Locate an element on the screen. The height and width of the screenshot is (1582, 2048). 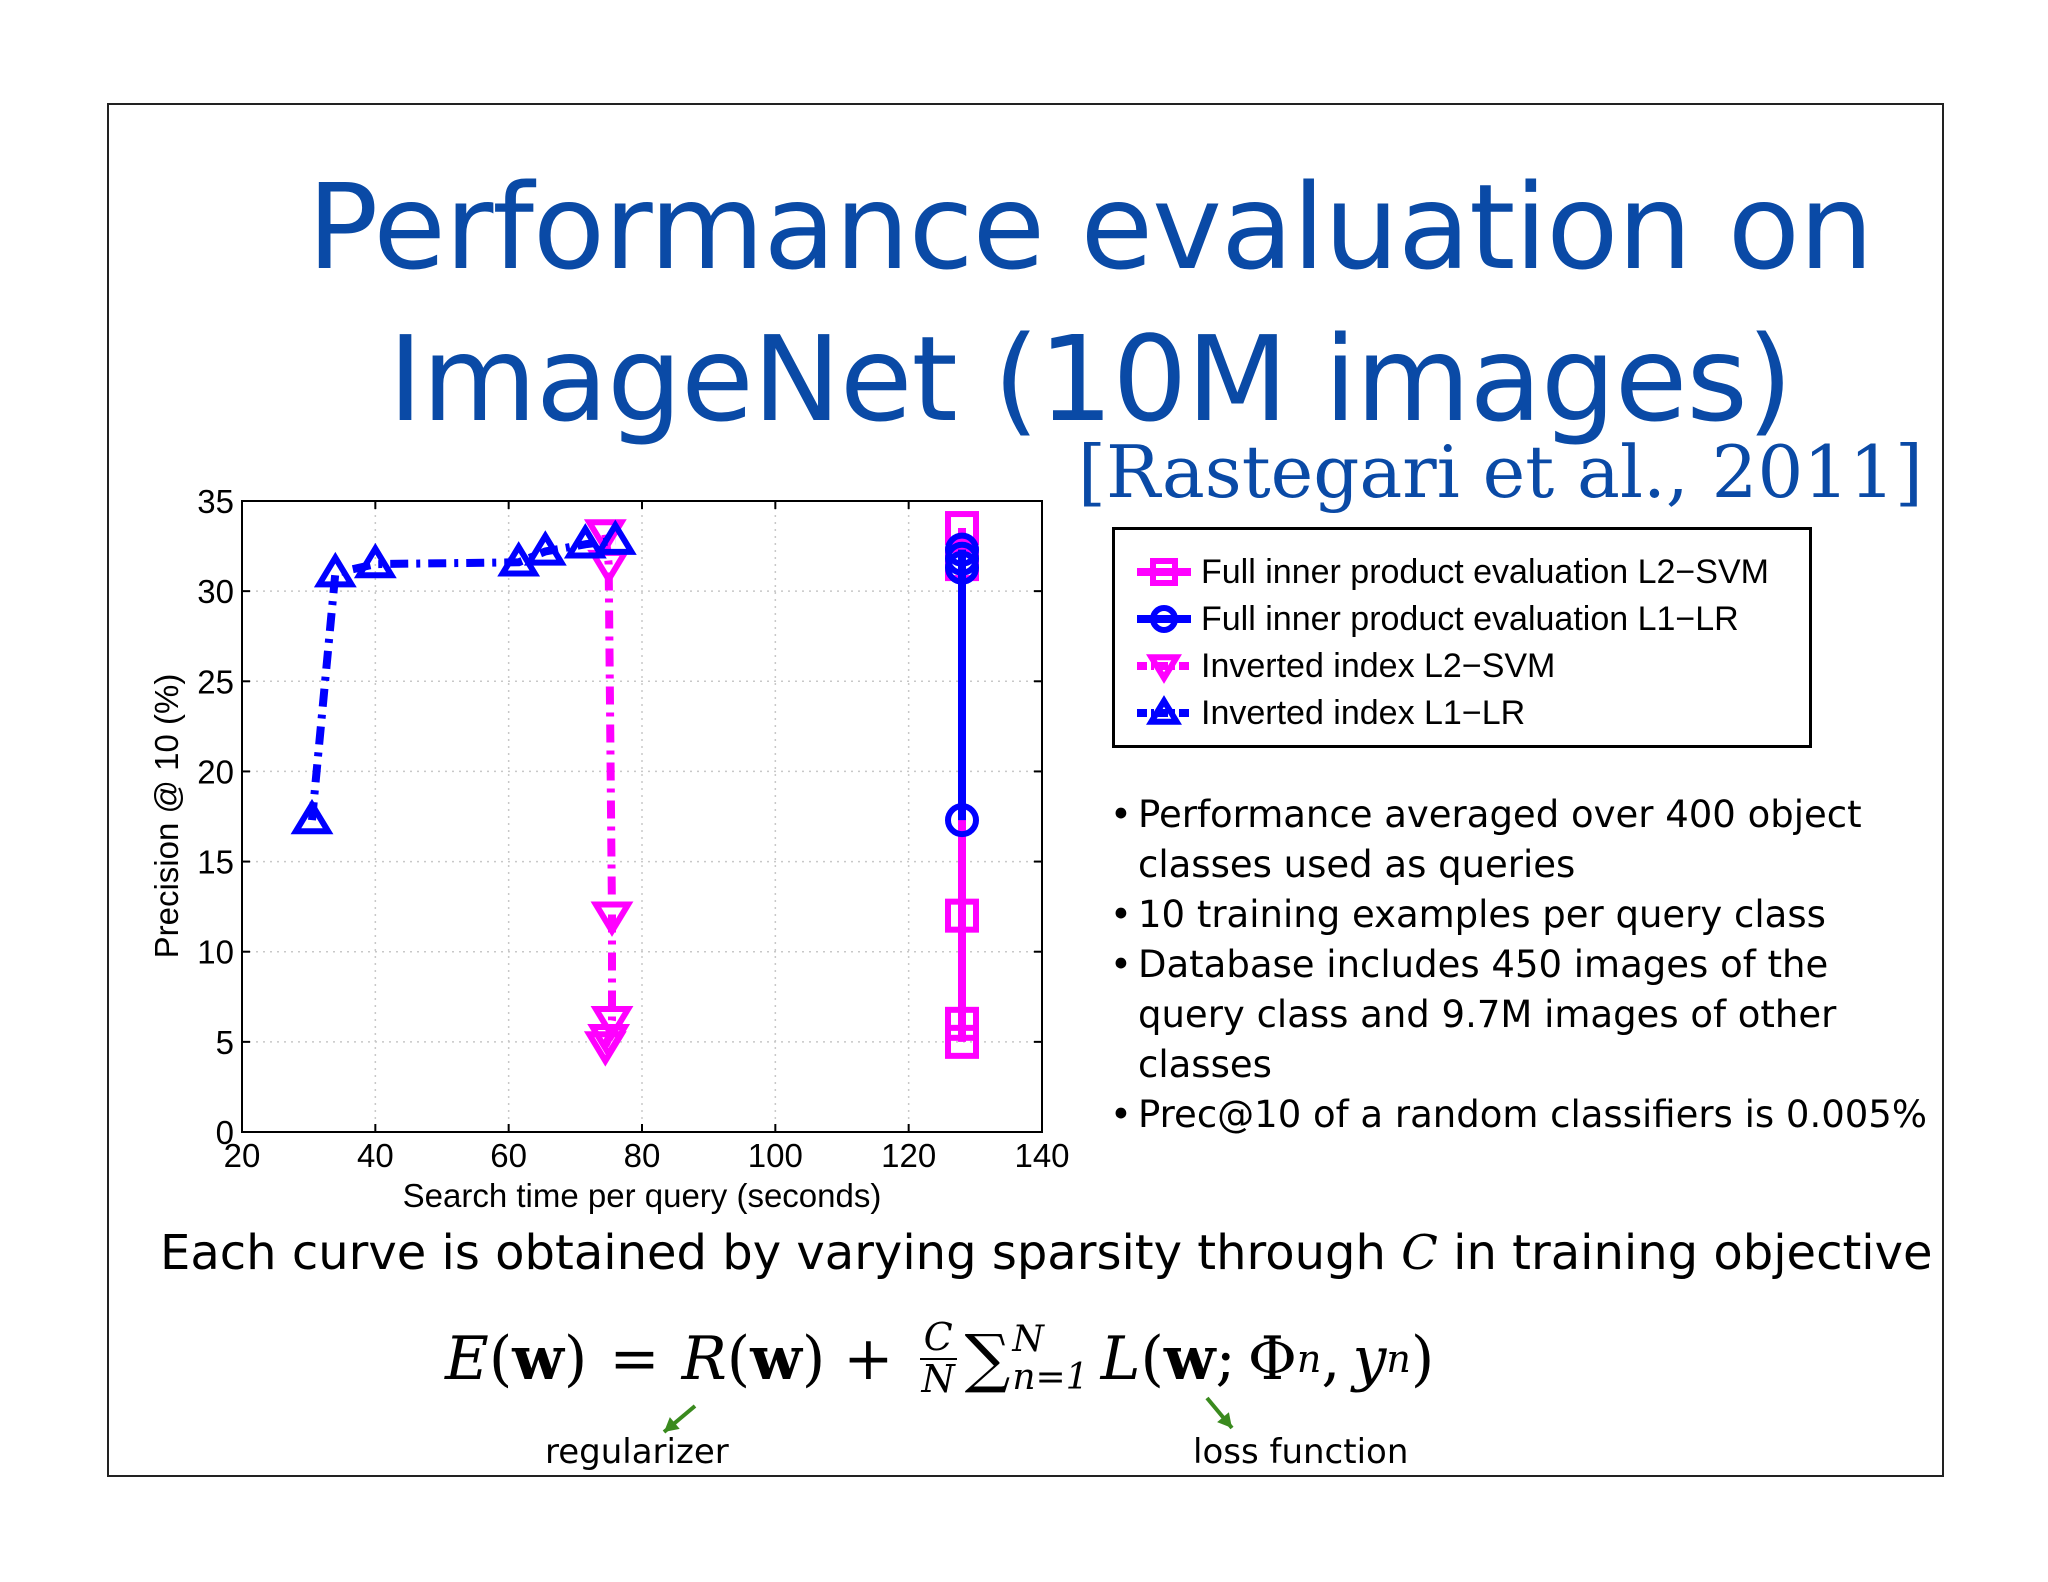
eq-phi: Φ is located at coordinates (1272, 1358).